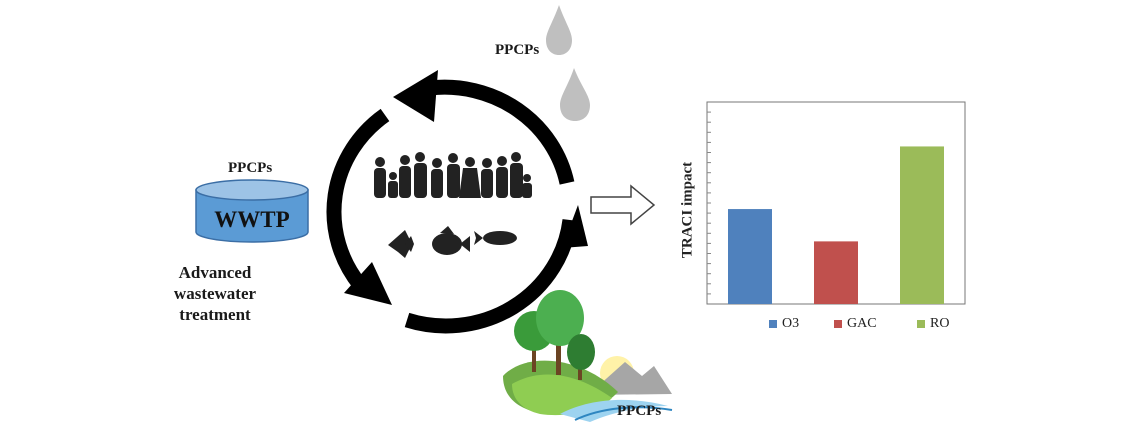  What do you see at coordinates (921, 324) in the screenshot?
I see `legend-swatch-ro` at bounding box center [921, 324].